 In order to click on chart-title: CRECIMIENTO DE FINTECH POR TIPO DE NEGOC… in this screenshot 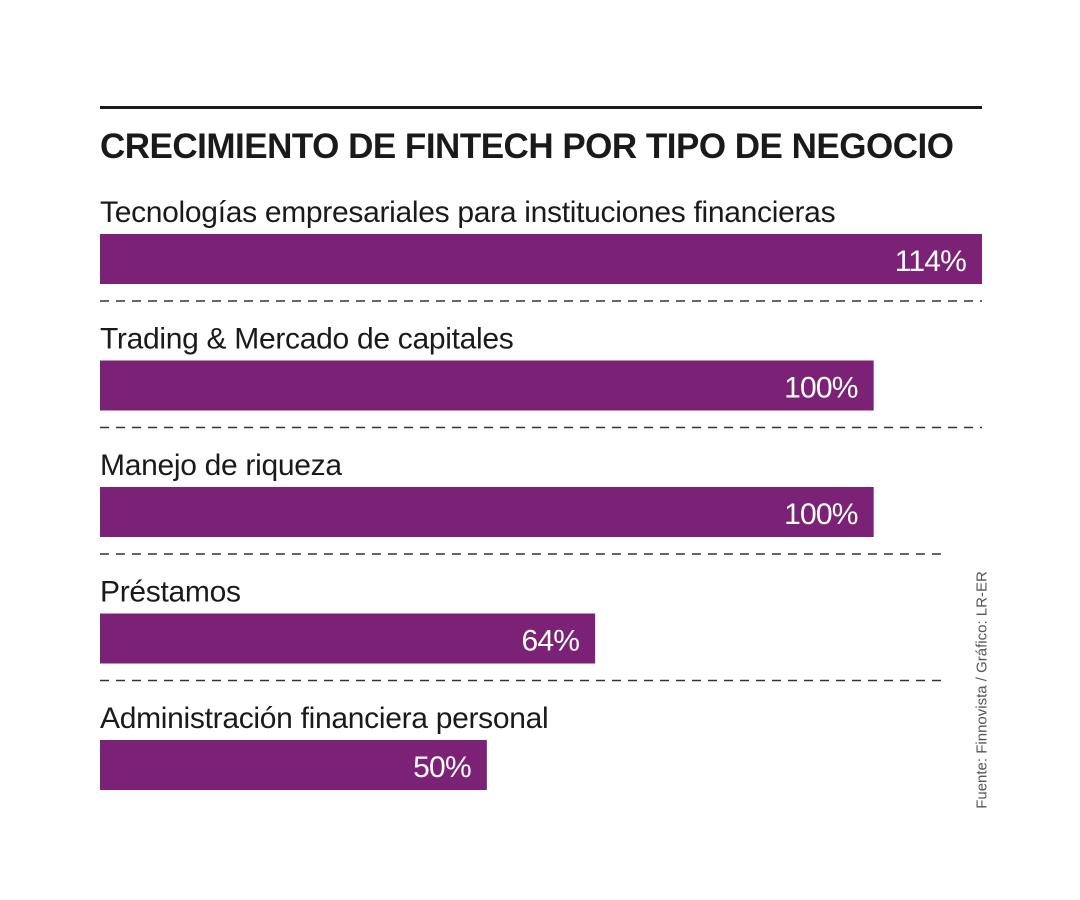, I will do `click(527, 146)`.